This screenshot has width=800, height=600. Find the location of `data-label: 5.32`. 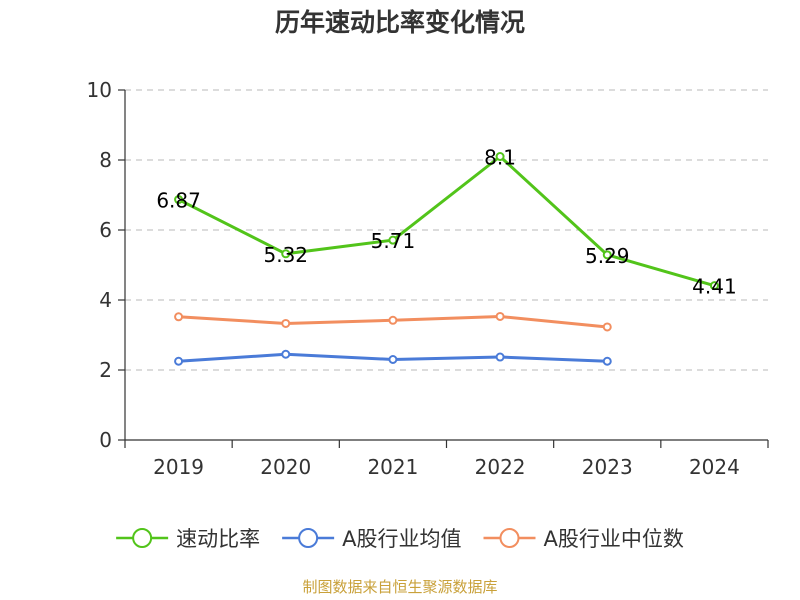

data-label: 5.32 is located at coordinates (285, 255).